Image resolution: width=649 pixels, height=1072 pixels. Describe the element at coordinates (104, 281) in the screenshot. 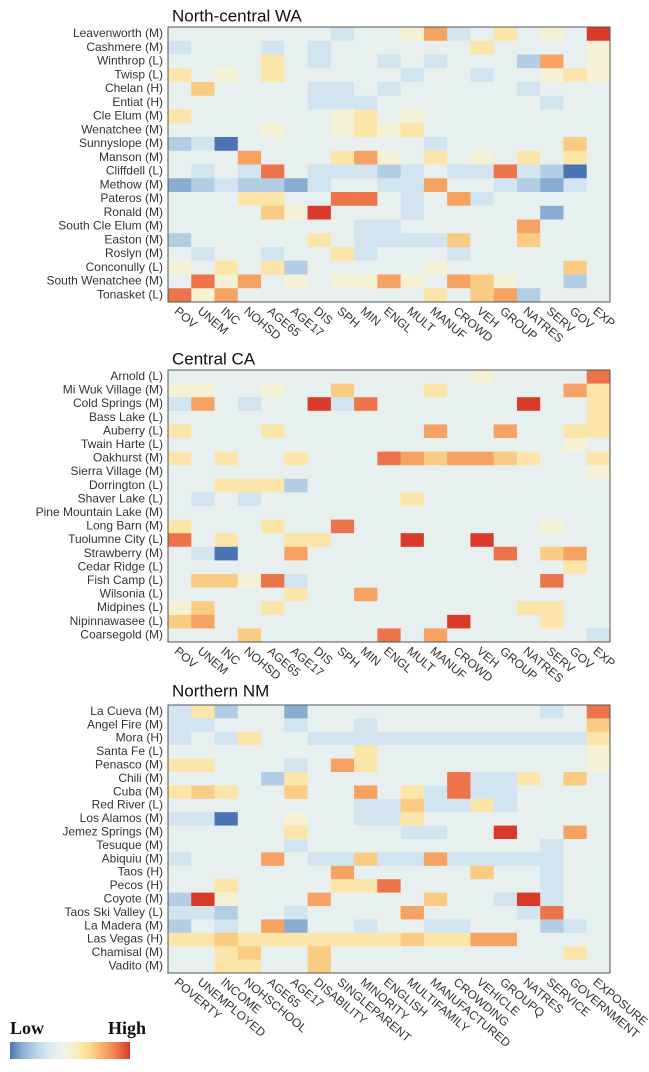

I see `row-label: South Wenatchee (M)` at that location.